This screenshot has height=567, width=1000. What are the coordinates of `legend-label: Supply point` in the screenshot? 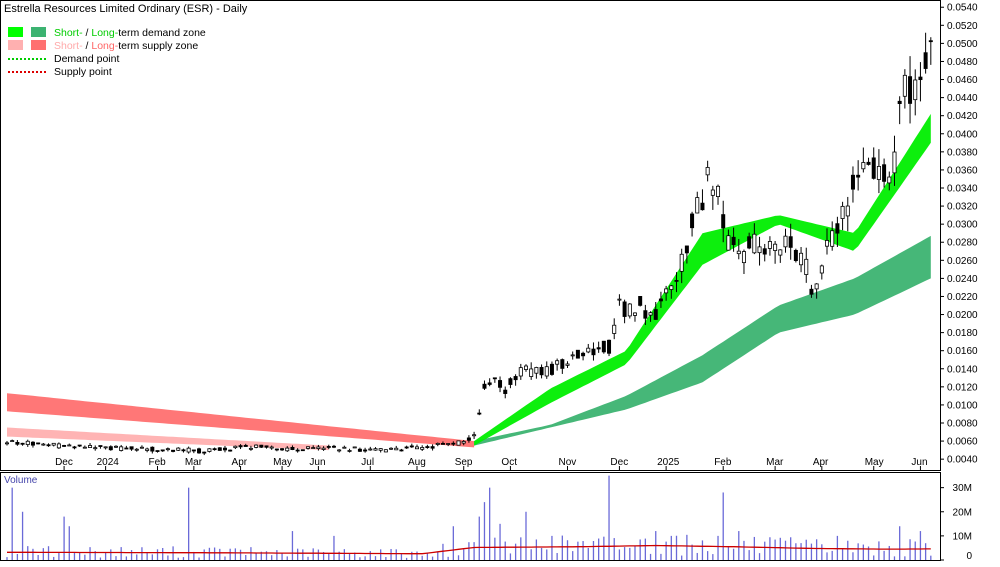 It's located at (83, 72).